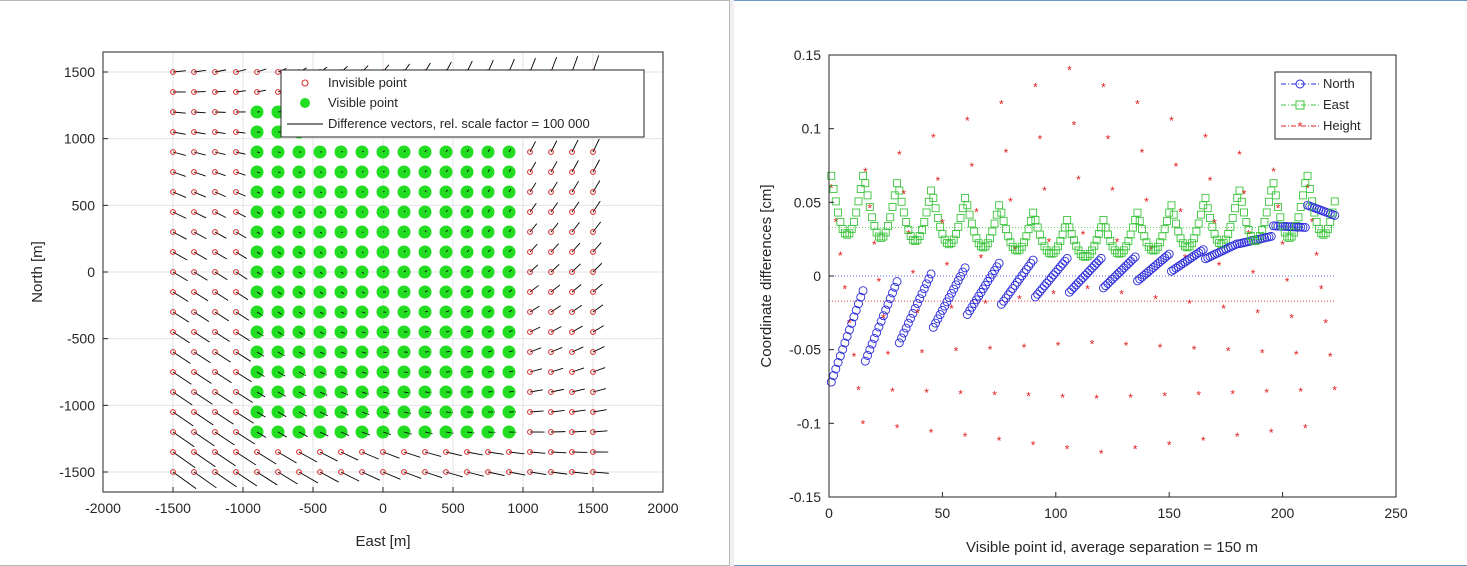 This screenshot has width=1467, height=566. Describe the element at coordinates (103, 508) in the screenshot. I see `x-tick-label-1: -2000` at that location.